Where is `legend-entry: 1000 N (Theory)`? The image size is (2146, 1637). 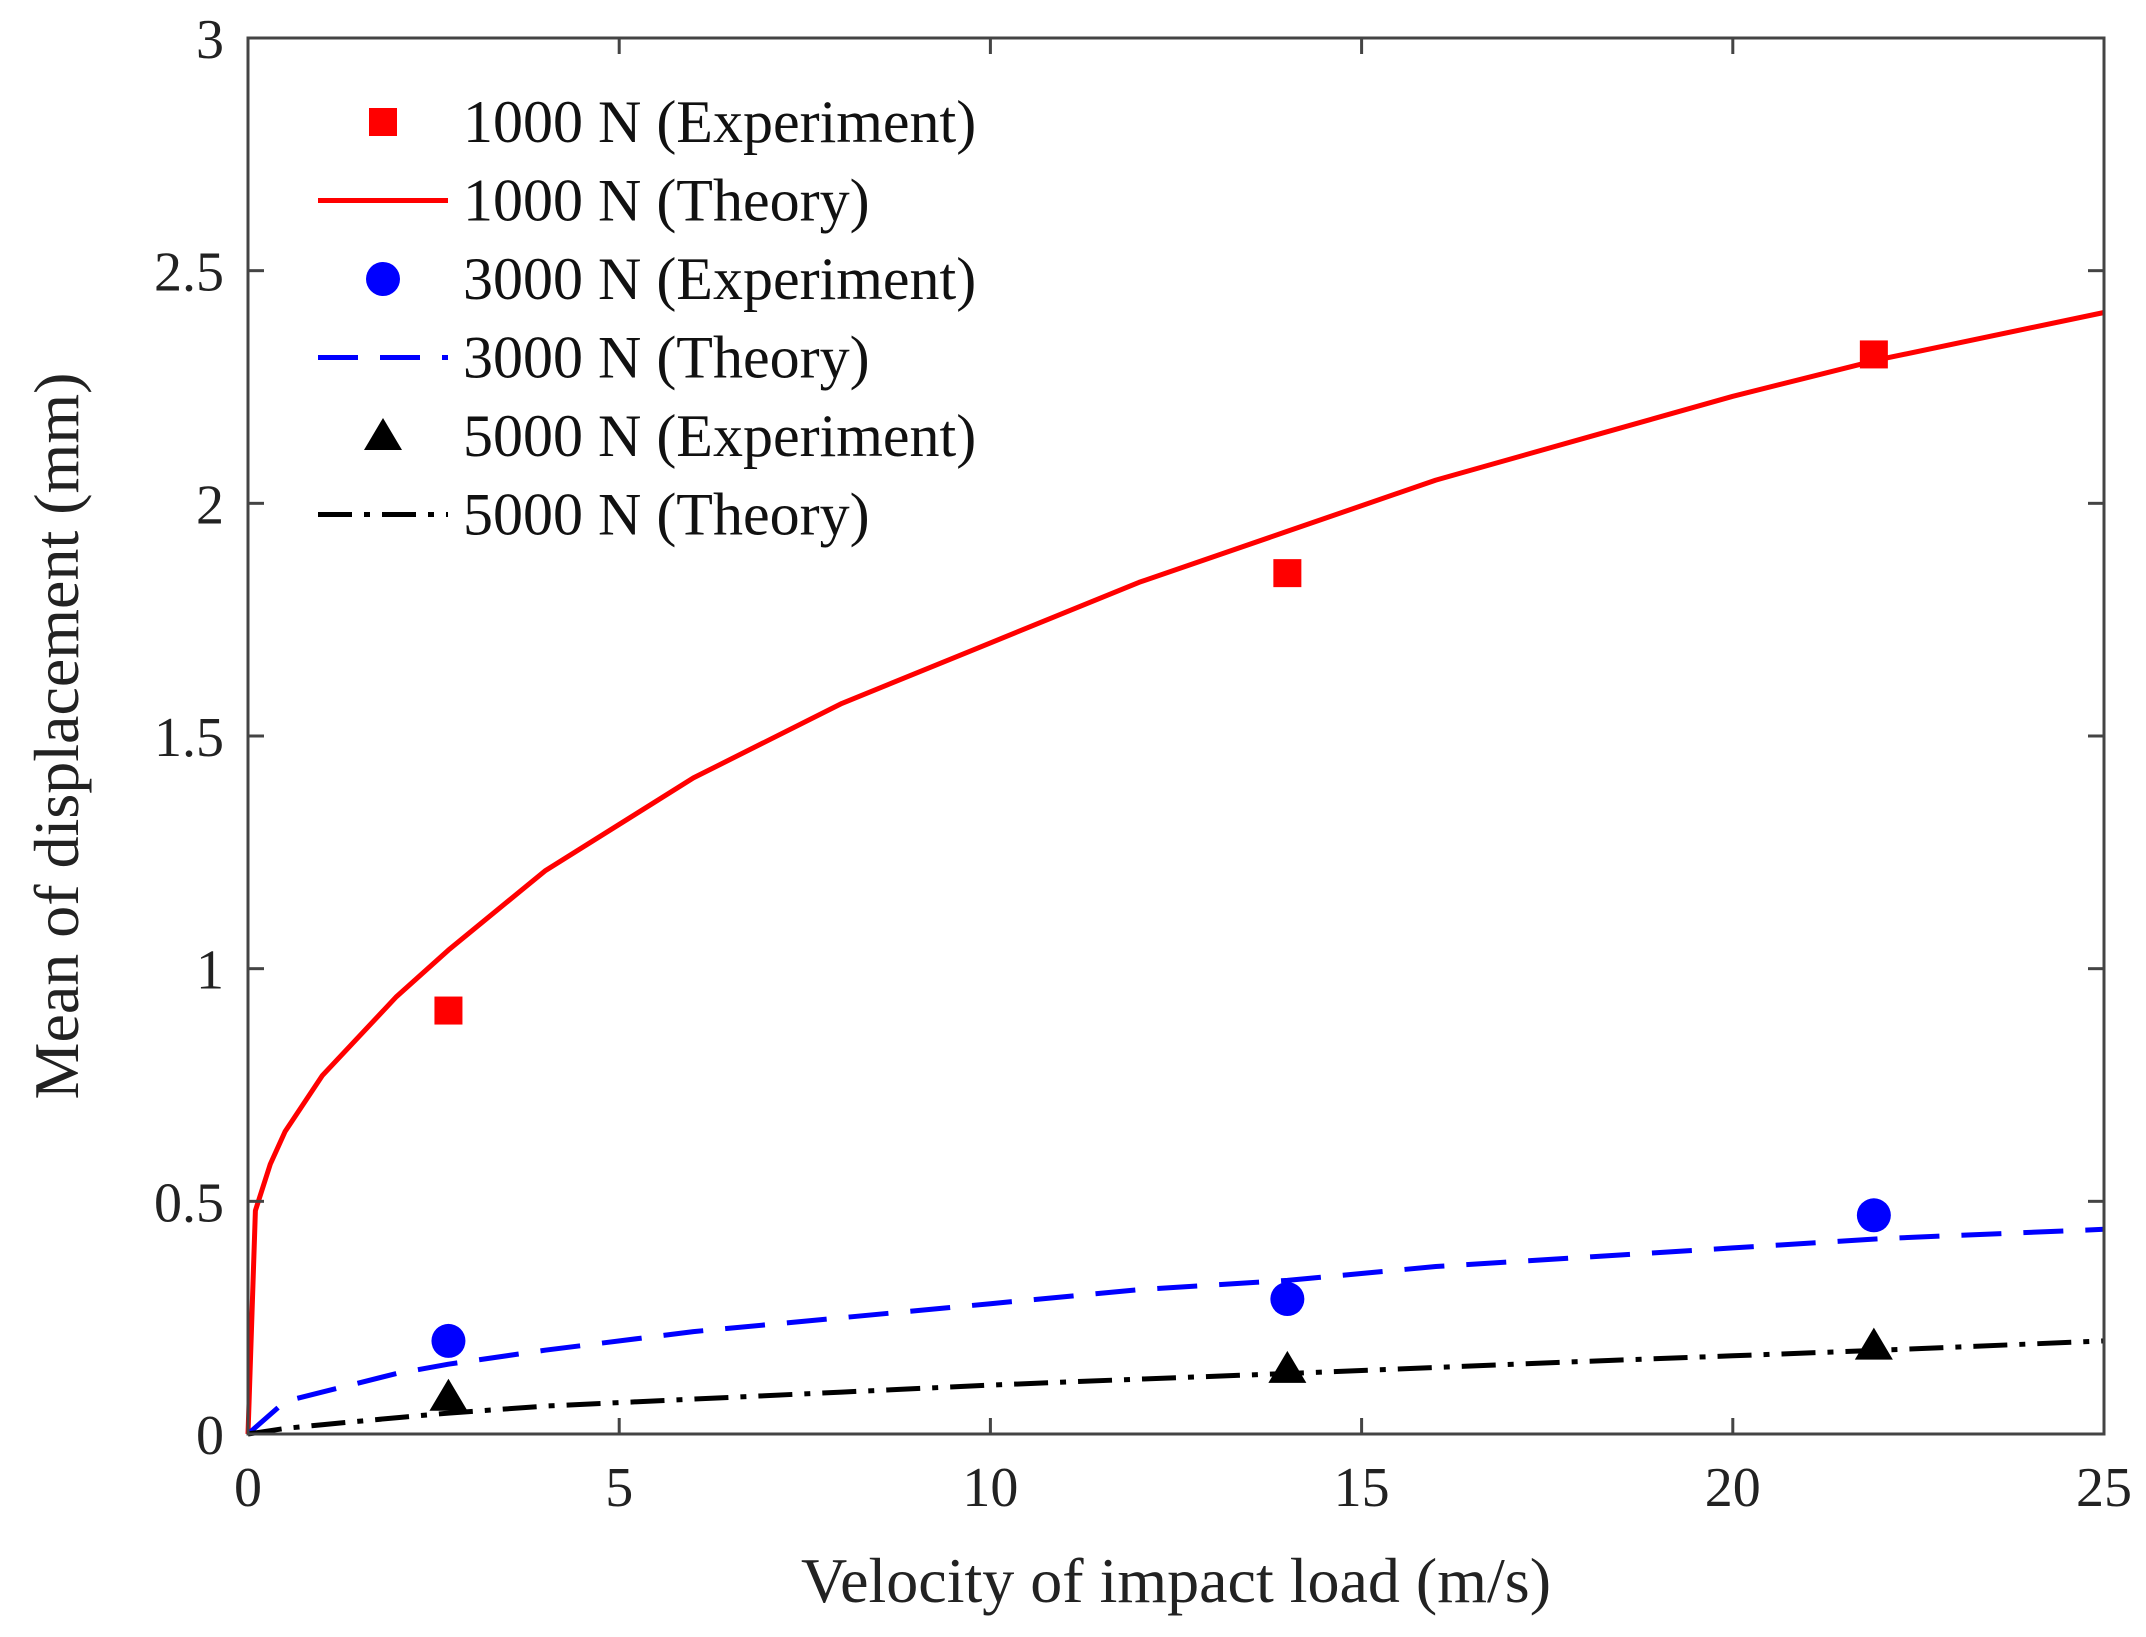
legend-entry: 1000 N (Theory) is located at coordinates (594, 201).